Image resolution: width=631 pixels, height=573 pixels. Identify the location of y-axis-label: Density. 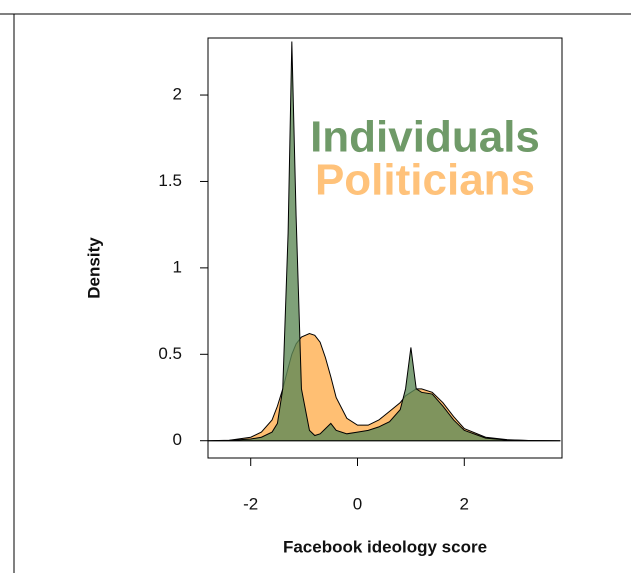
(93, 268).